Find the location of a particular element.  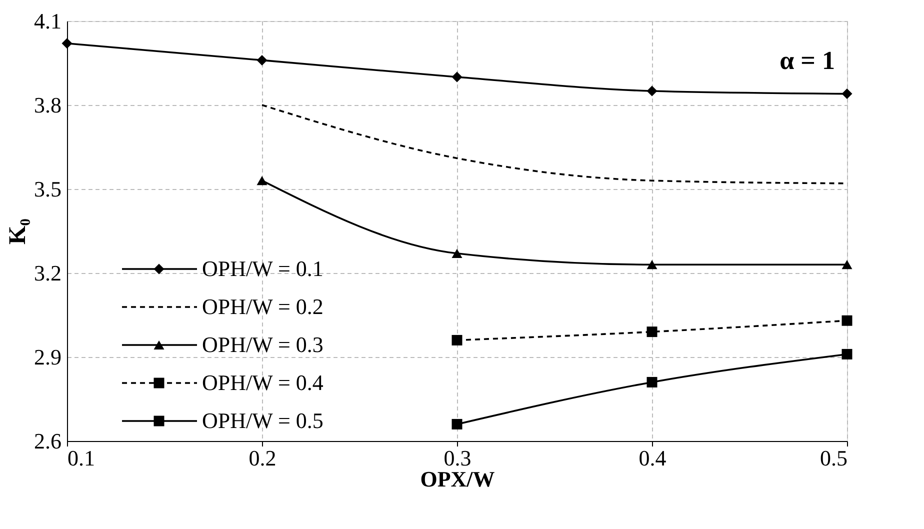

legend-label: OPH/W = 0.2 is located at coordinates (263, 306).